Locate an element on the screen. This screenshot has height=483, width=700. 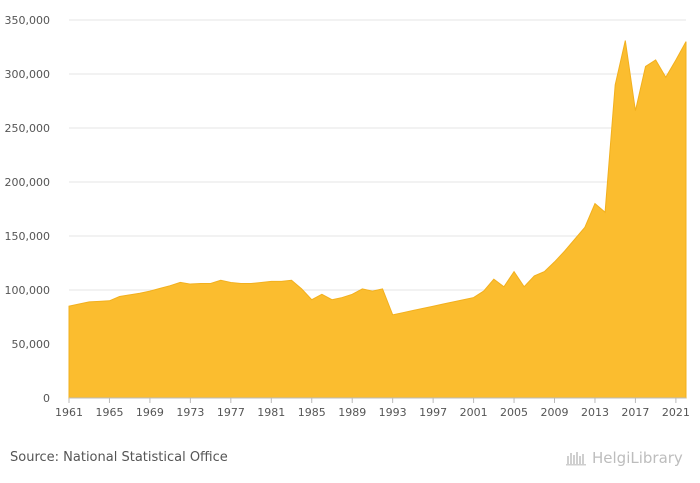
brand: HelgiLibrary is located at coordinates (624, 458).